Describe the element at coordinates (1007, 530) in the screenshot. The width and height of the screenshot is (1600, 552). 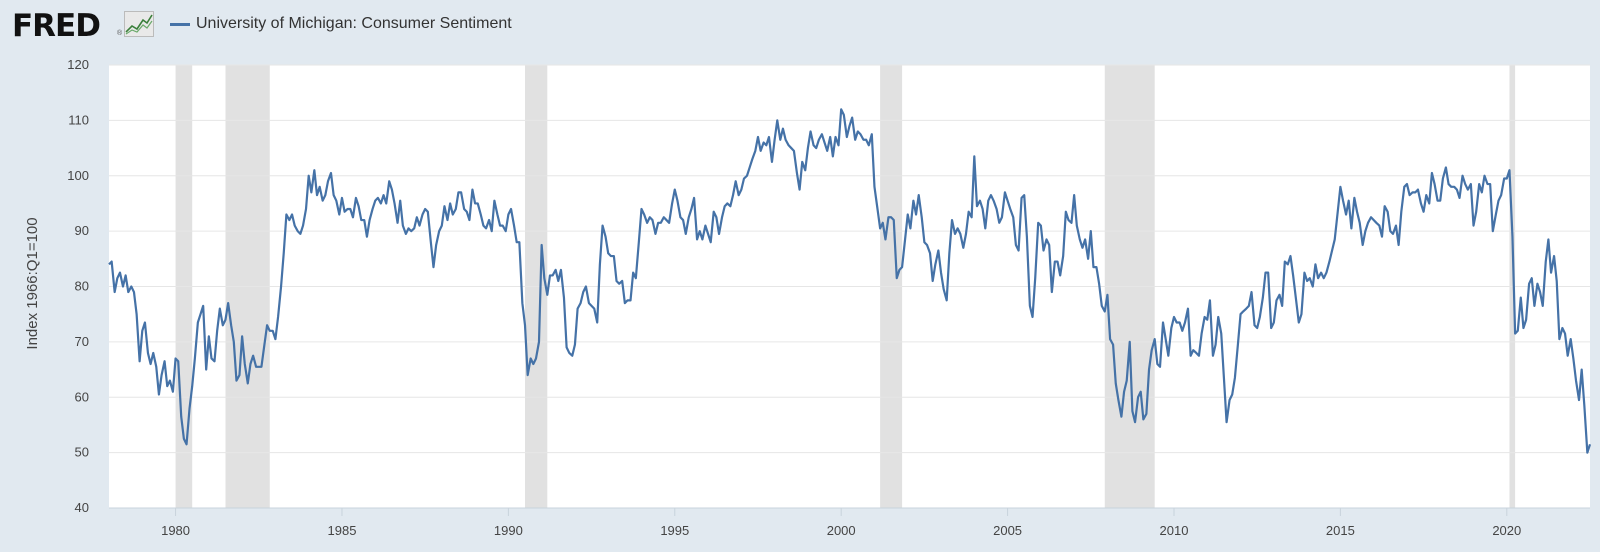
I see `x-tick-label-2005: 2005` at that location.